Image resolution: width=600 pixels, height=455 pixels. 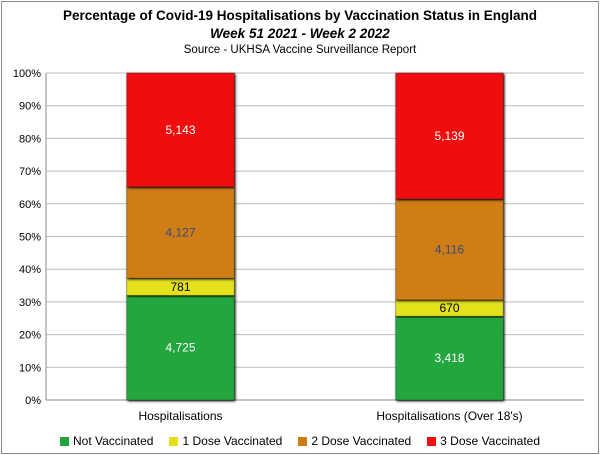 I want to click on legend-label: 1 Dose Vaccinated, so click(x=232, y=441).